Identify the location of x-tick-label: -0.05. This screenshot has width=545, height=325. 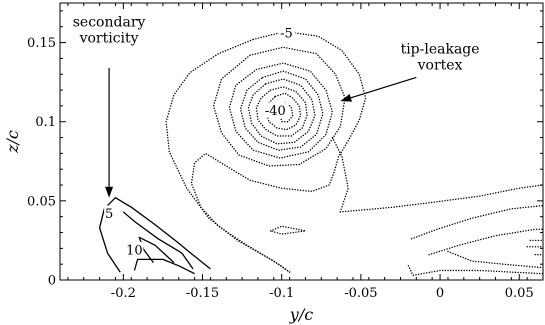
(360, 293).